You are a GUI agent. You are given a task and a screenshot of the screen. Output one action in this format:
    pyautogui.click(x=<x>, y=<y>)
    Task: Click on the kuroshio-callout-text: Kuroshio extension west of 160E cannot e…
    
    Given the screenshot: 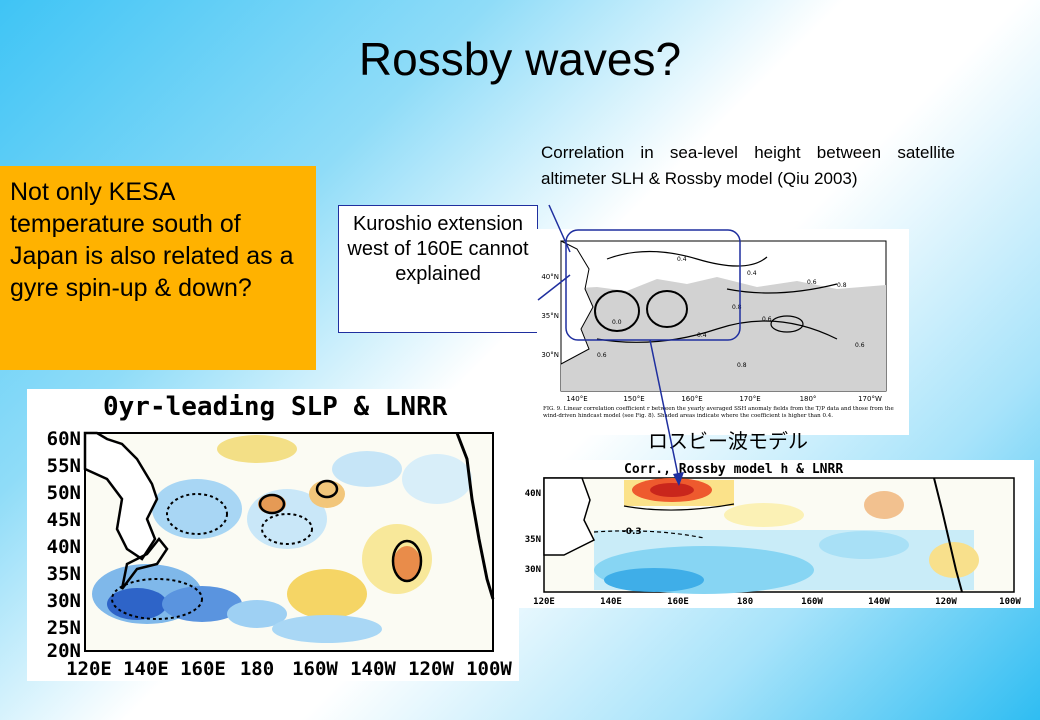 What is the action you would take?
    pyautogui.click(x=438, y=249)
    